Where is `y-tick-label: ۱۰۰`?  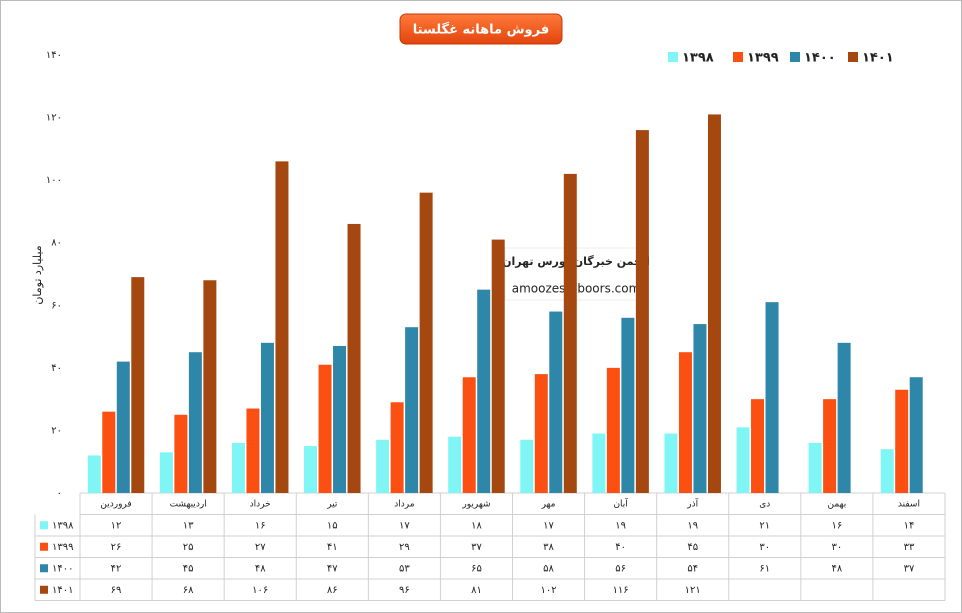
y-tick-label: ۱۰۰ is located at coordinates (54, 180).